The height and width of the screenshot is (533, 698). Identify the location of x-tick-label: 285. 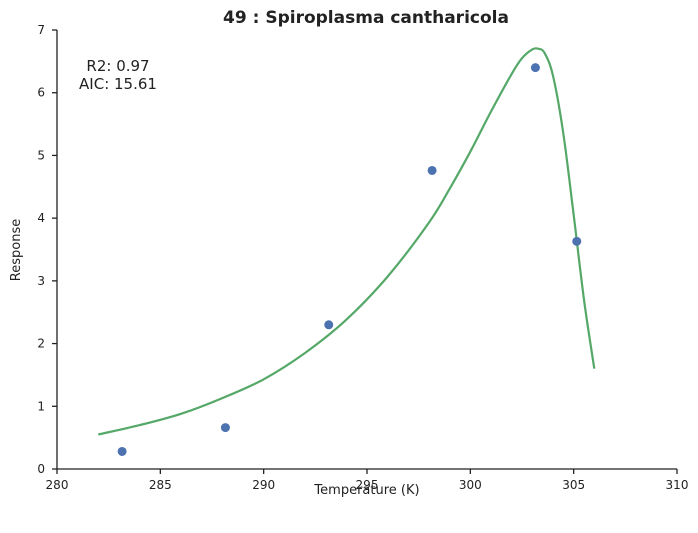
(160, 485).